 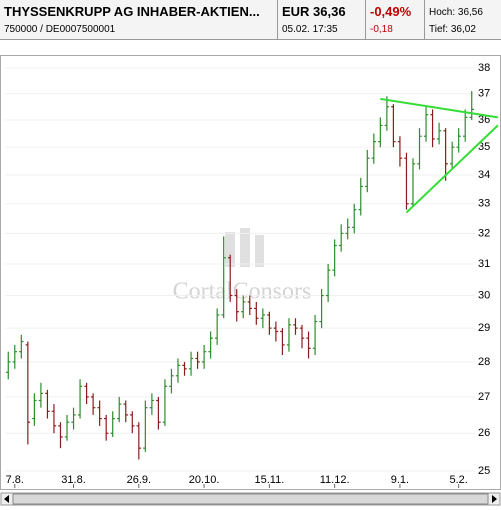 What do you see at coordinates (484, 147) in the screenshot?
I see `y-tick-label: 35` at bounding box center [484, 147].